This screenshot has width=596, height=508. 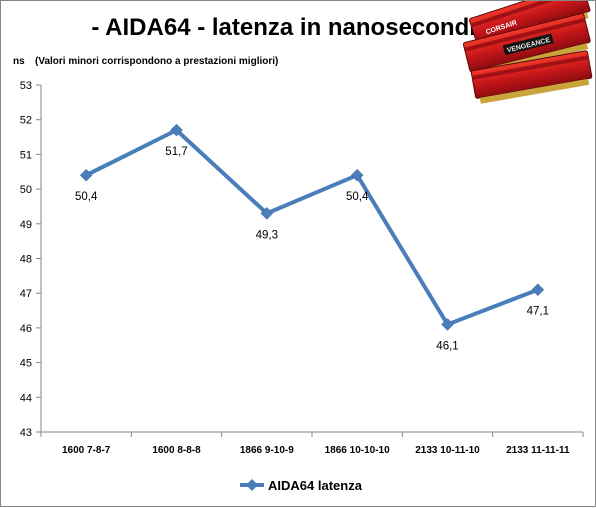 I want to click on legend: AIDA64 latenza, so click(x=301, y=485).